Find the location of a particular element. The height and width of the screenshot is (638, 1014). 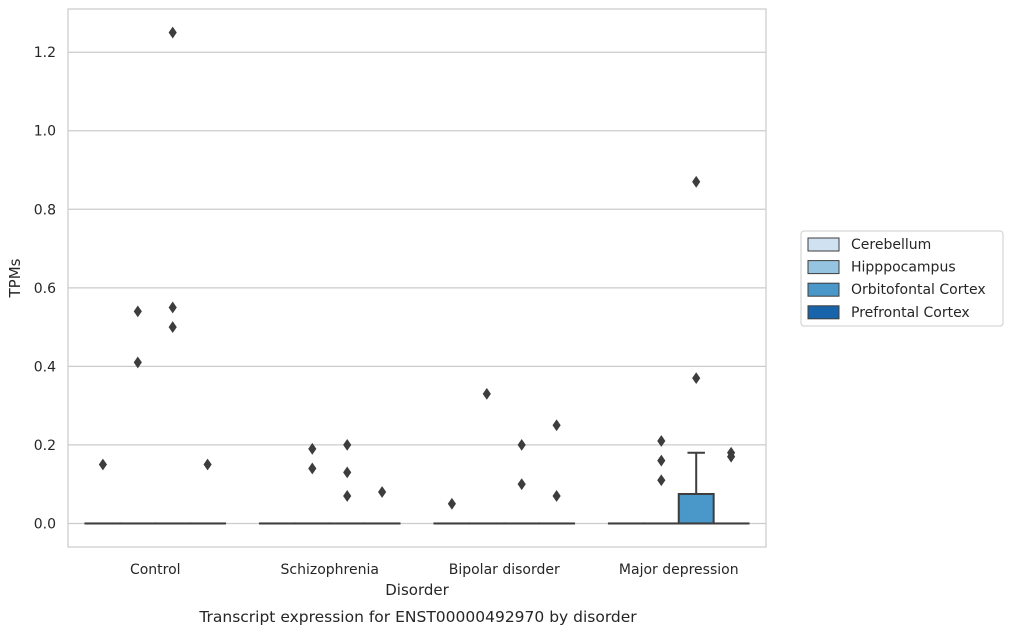

x-axis-title: Disorder is located at coordinates (417, 590).